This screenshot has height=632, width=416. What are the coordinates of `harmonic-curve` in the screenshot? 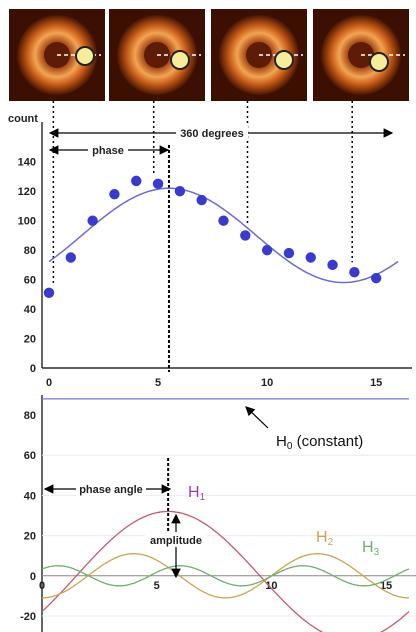 It's located at (225, 576).